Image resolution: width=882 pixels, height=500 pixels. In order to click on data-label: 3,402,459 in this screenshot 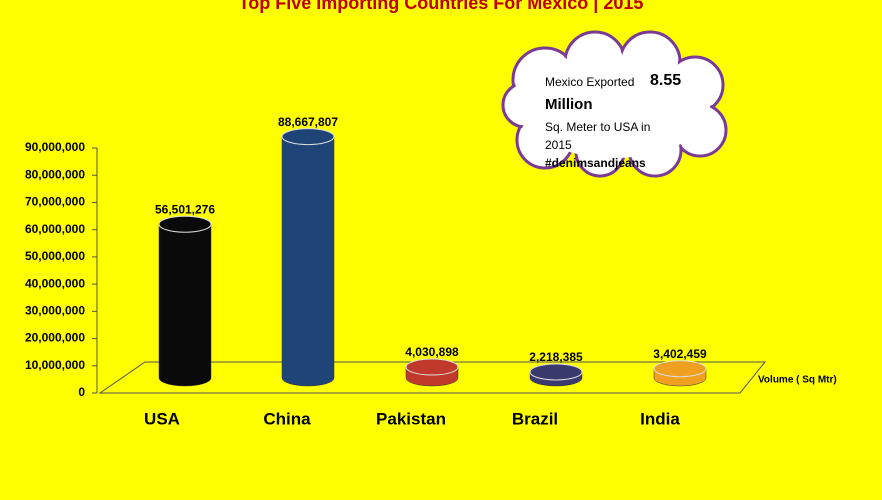, I will do `click(680, 354)`.